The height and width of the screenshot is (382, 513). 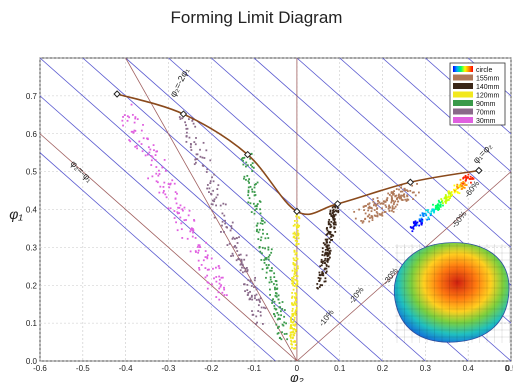 I want to click on y-tick-label: 0.3, so click(x=32, y=247).